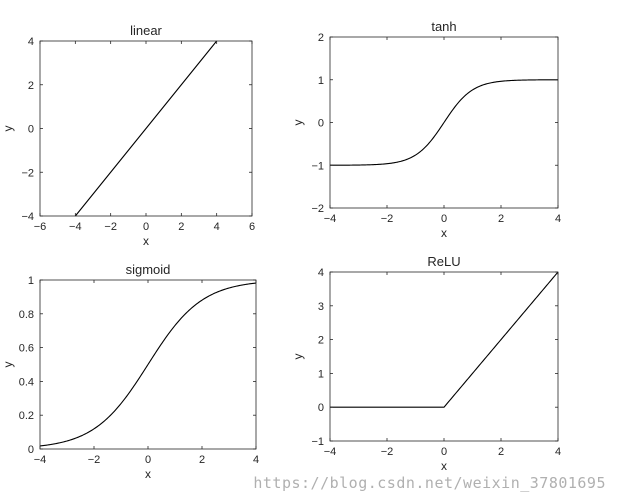  What do you see at coordinates (321, 307) in the screenshot?
I see `y-tick-label: 3` at bounding box center [321, 307].